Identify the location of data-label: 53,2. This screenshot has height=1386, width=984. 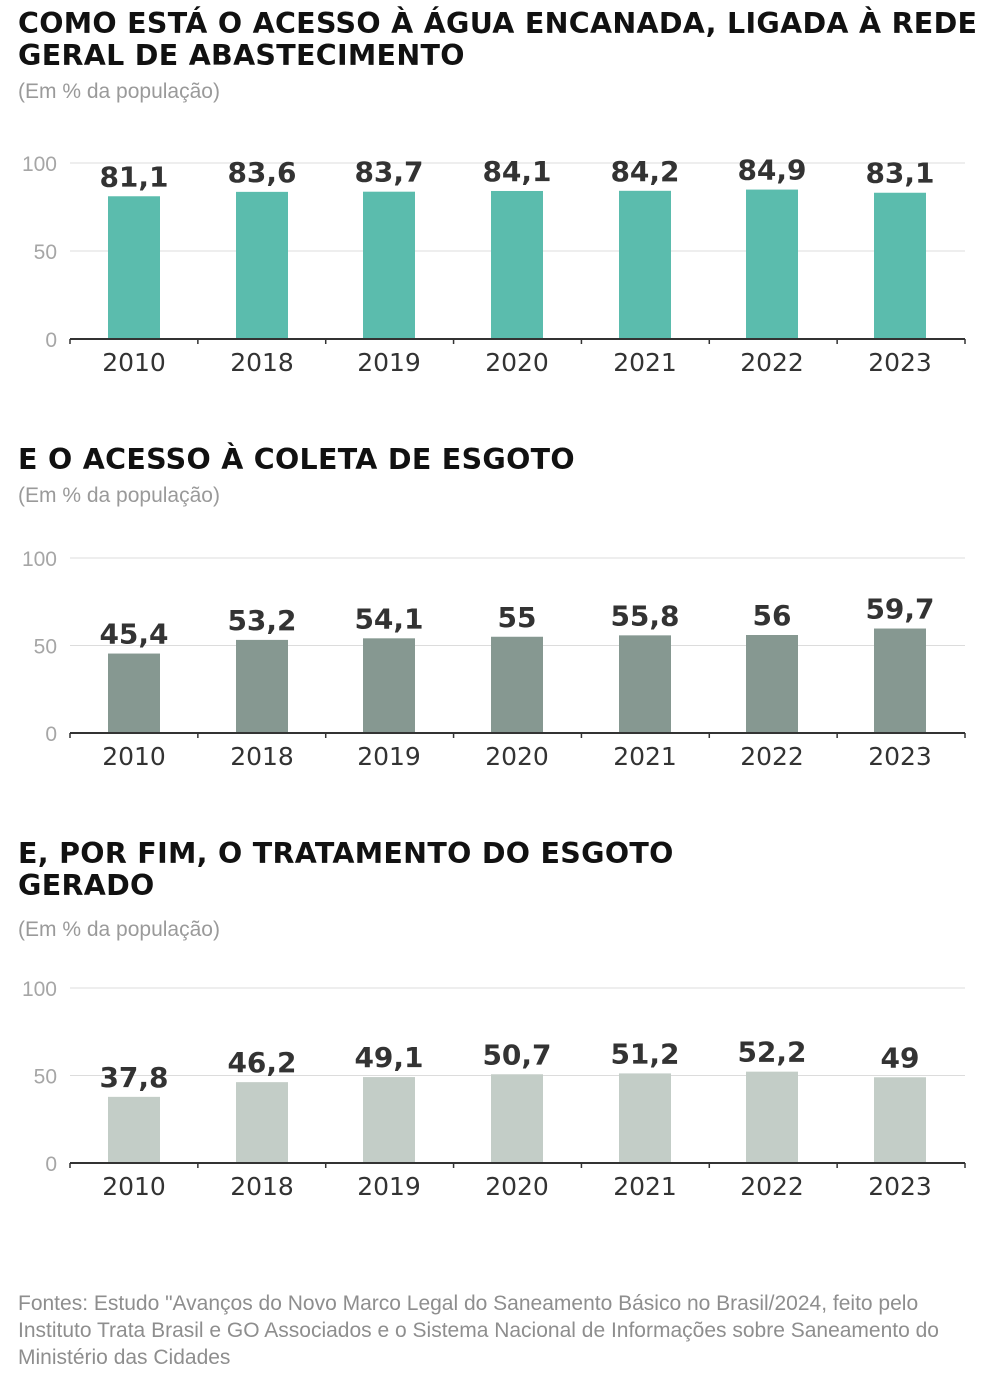
(261, 620).